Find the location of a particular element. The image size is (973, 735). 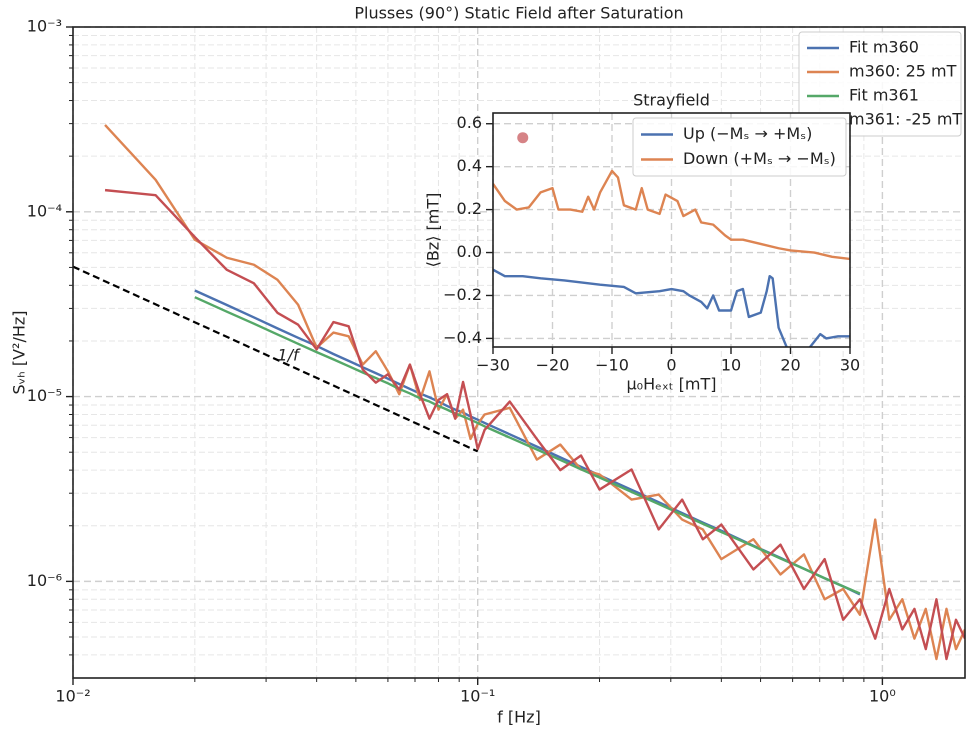

x-axis-label: μ₀Hₑₓₜ [mT] is located at coordinates (671, 384).